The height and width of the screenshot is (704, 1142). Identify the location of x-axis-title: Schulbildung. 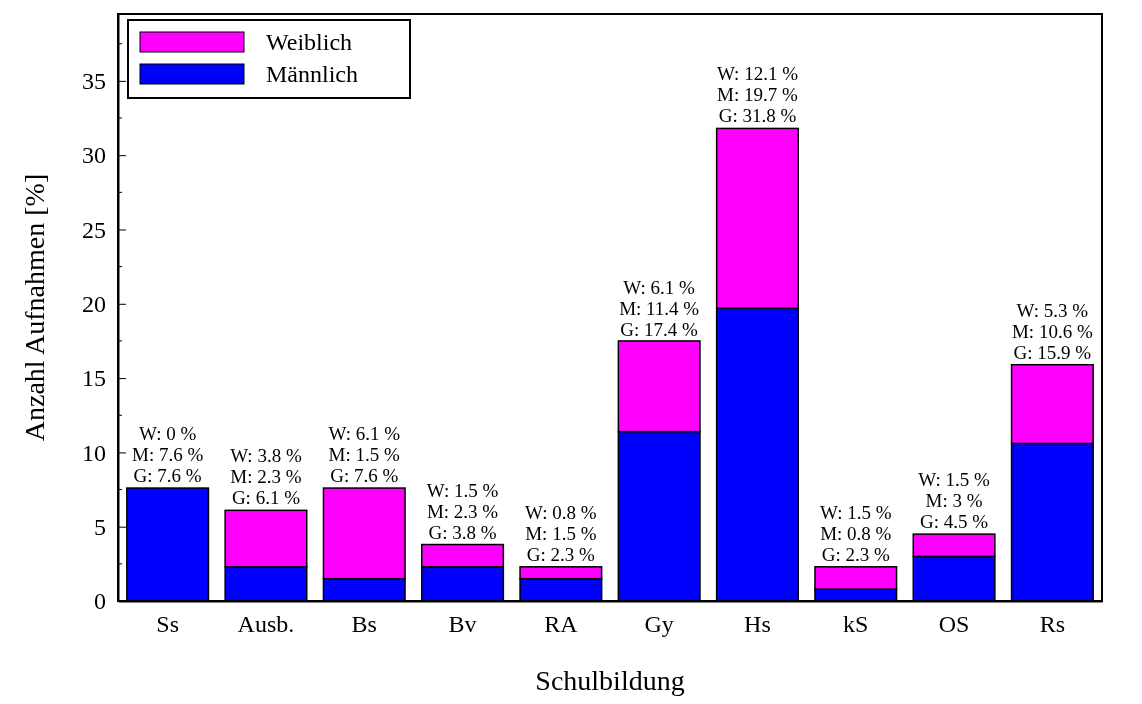
(610, 680).